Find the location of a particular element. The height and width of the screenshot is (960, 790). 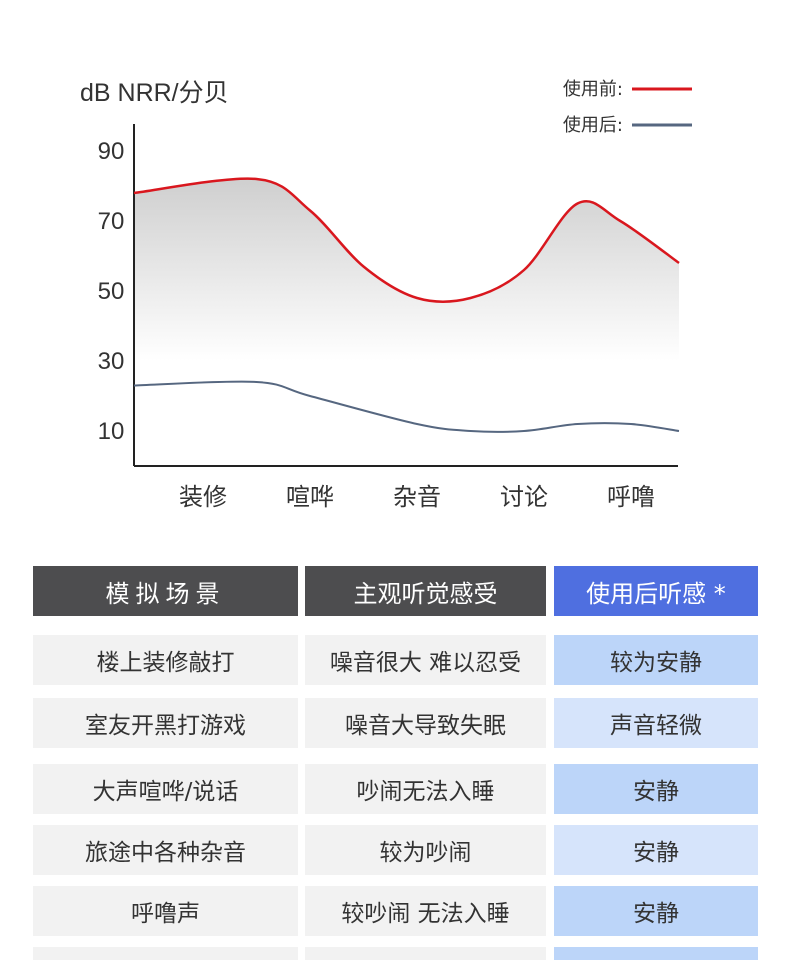

table-cell: 噪音很大 难以忍受 is located at coordinates (425, 660).